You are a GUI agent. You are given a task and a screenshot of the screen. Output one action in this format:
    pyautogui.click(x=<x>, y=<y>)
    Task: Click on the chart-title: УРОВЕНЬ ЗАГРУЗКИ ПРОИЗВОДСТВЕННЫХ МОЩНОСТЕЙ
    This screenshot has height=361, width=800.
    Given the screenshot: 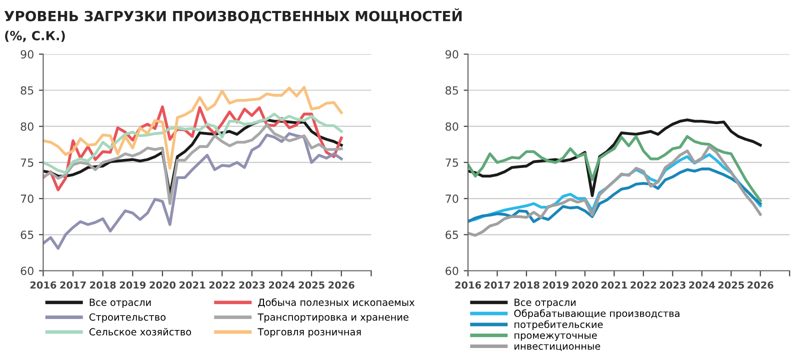 What is the action you would take?
    pyautogui.click(x=233, y=16)
    